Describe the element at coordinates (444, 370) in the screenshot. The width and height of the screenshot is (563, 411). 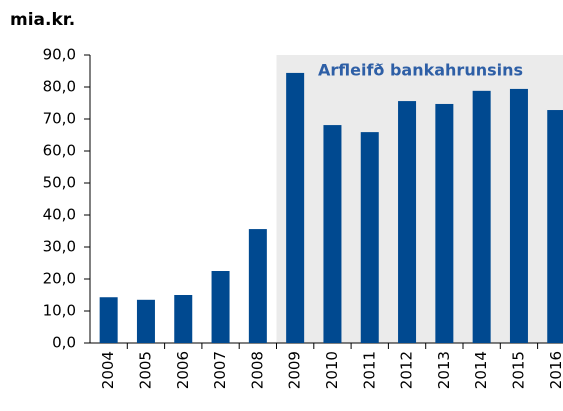
I see `x-tick-label: 2013` at that location.